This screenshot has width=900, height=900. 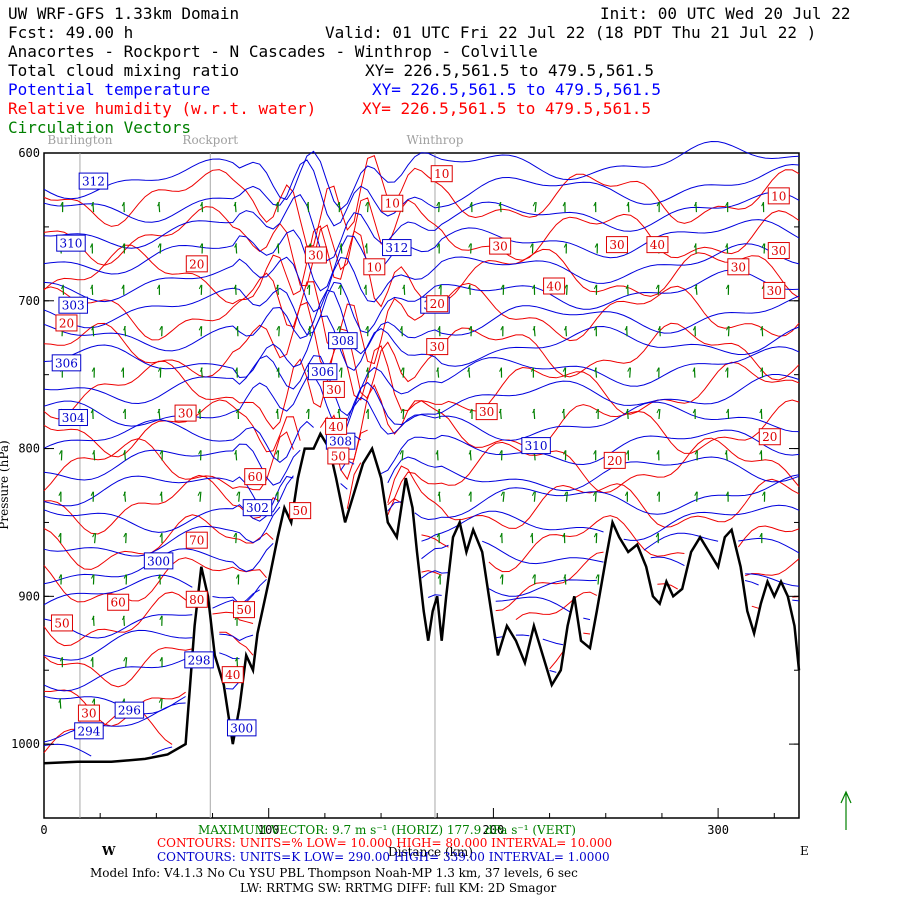 What do you see at coordinates (322, 372) in the screenshot?
I see `theta-label: 306` at bounding box center [322, 372].